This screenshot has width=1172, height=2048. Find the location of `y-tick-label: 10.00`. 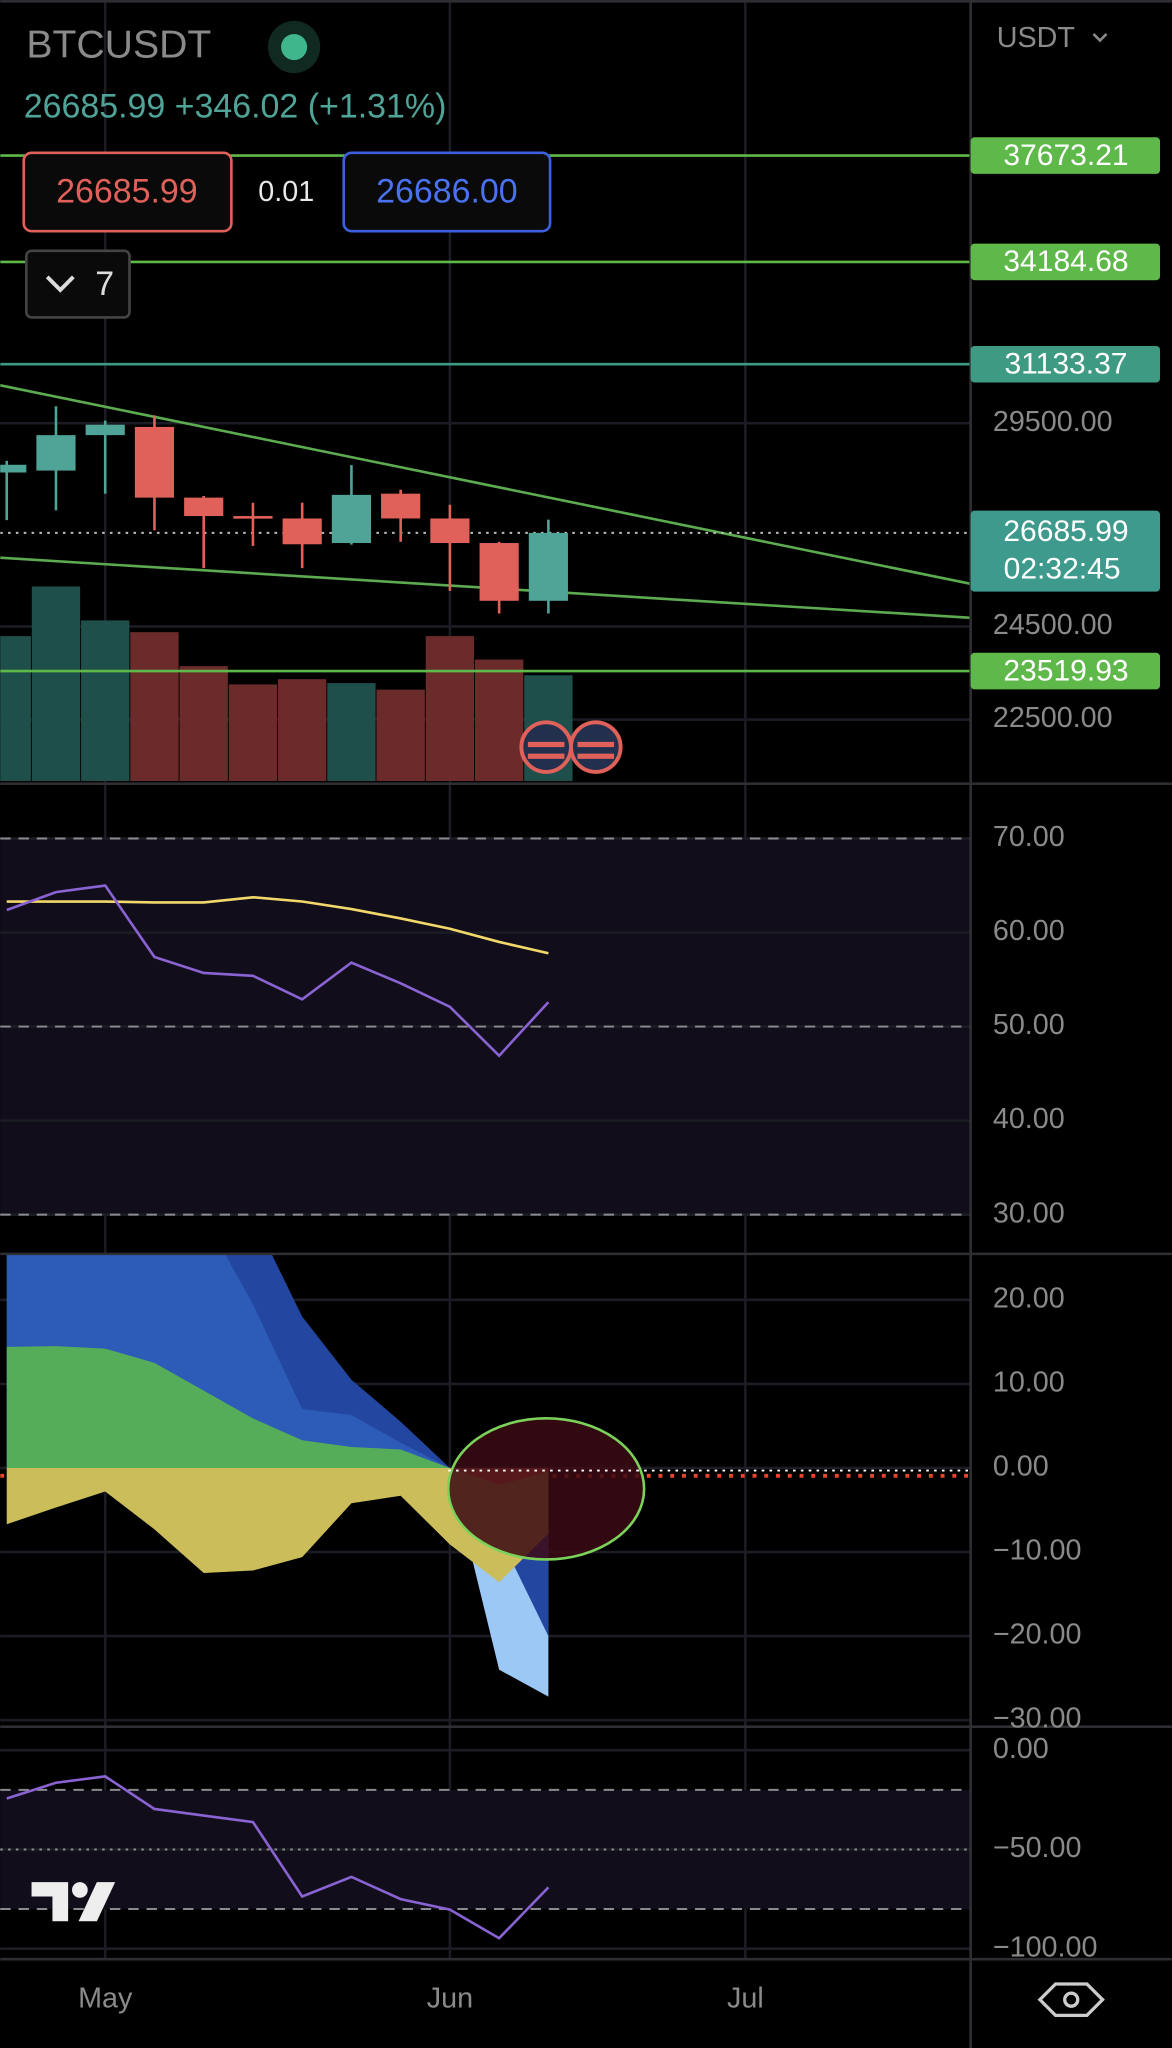

y-tick-label: 10.00 is located at coordinates (1029, 1383).